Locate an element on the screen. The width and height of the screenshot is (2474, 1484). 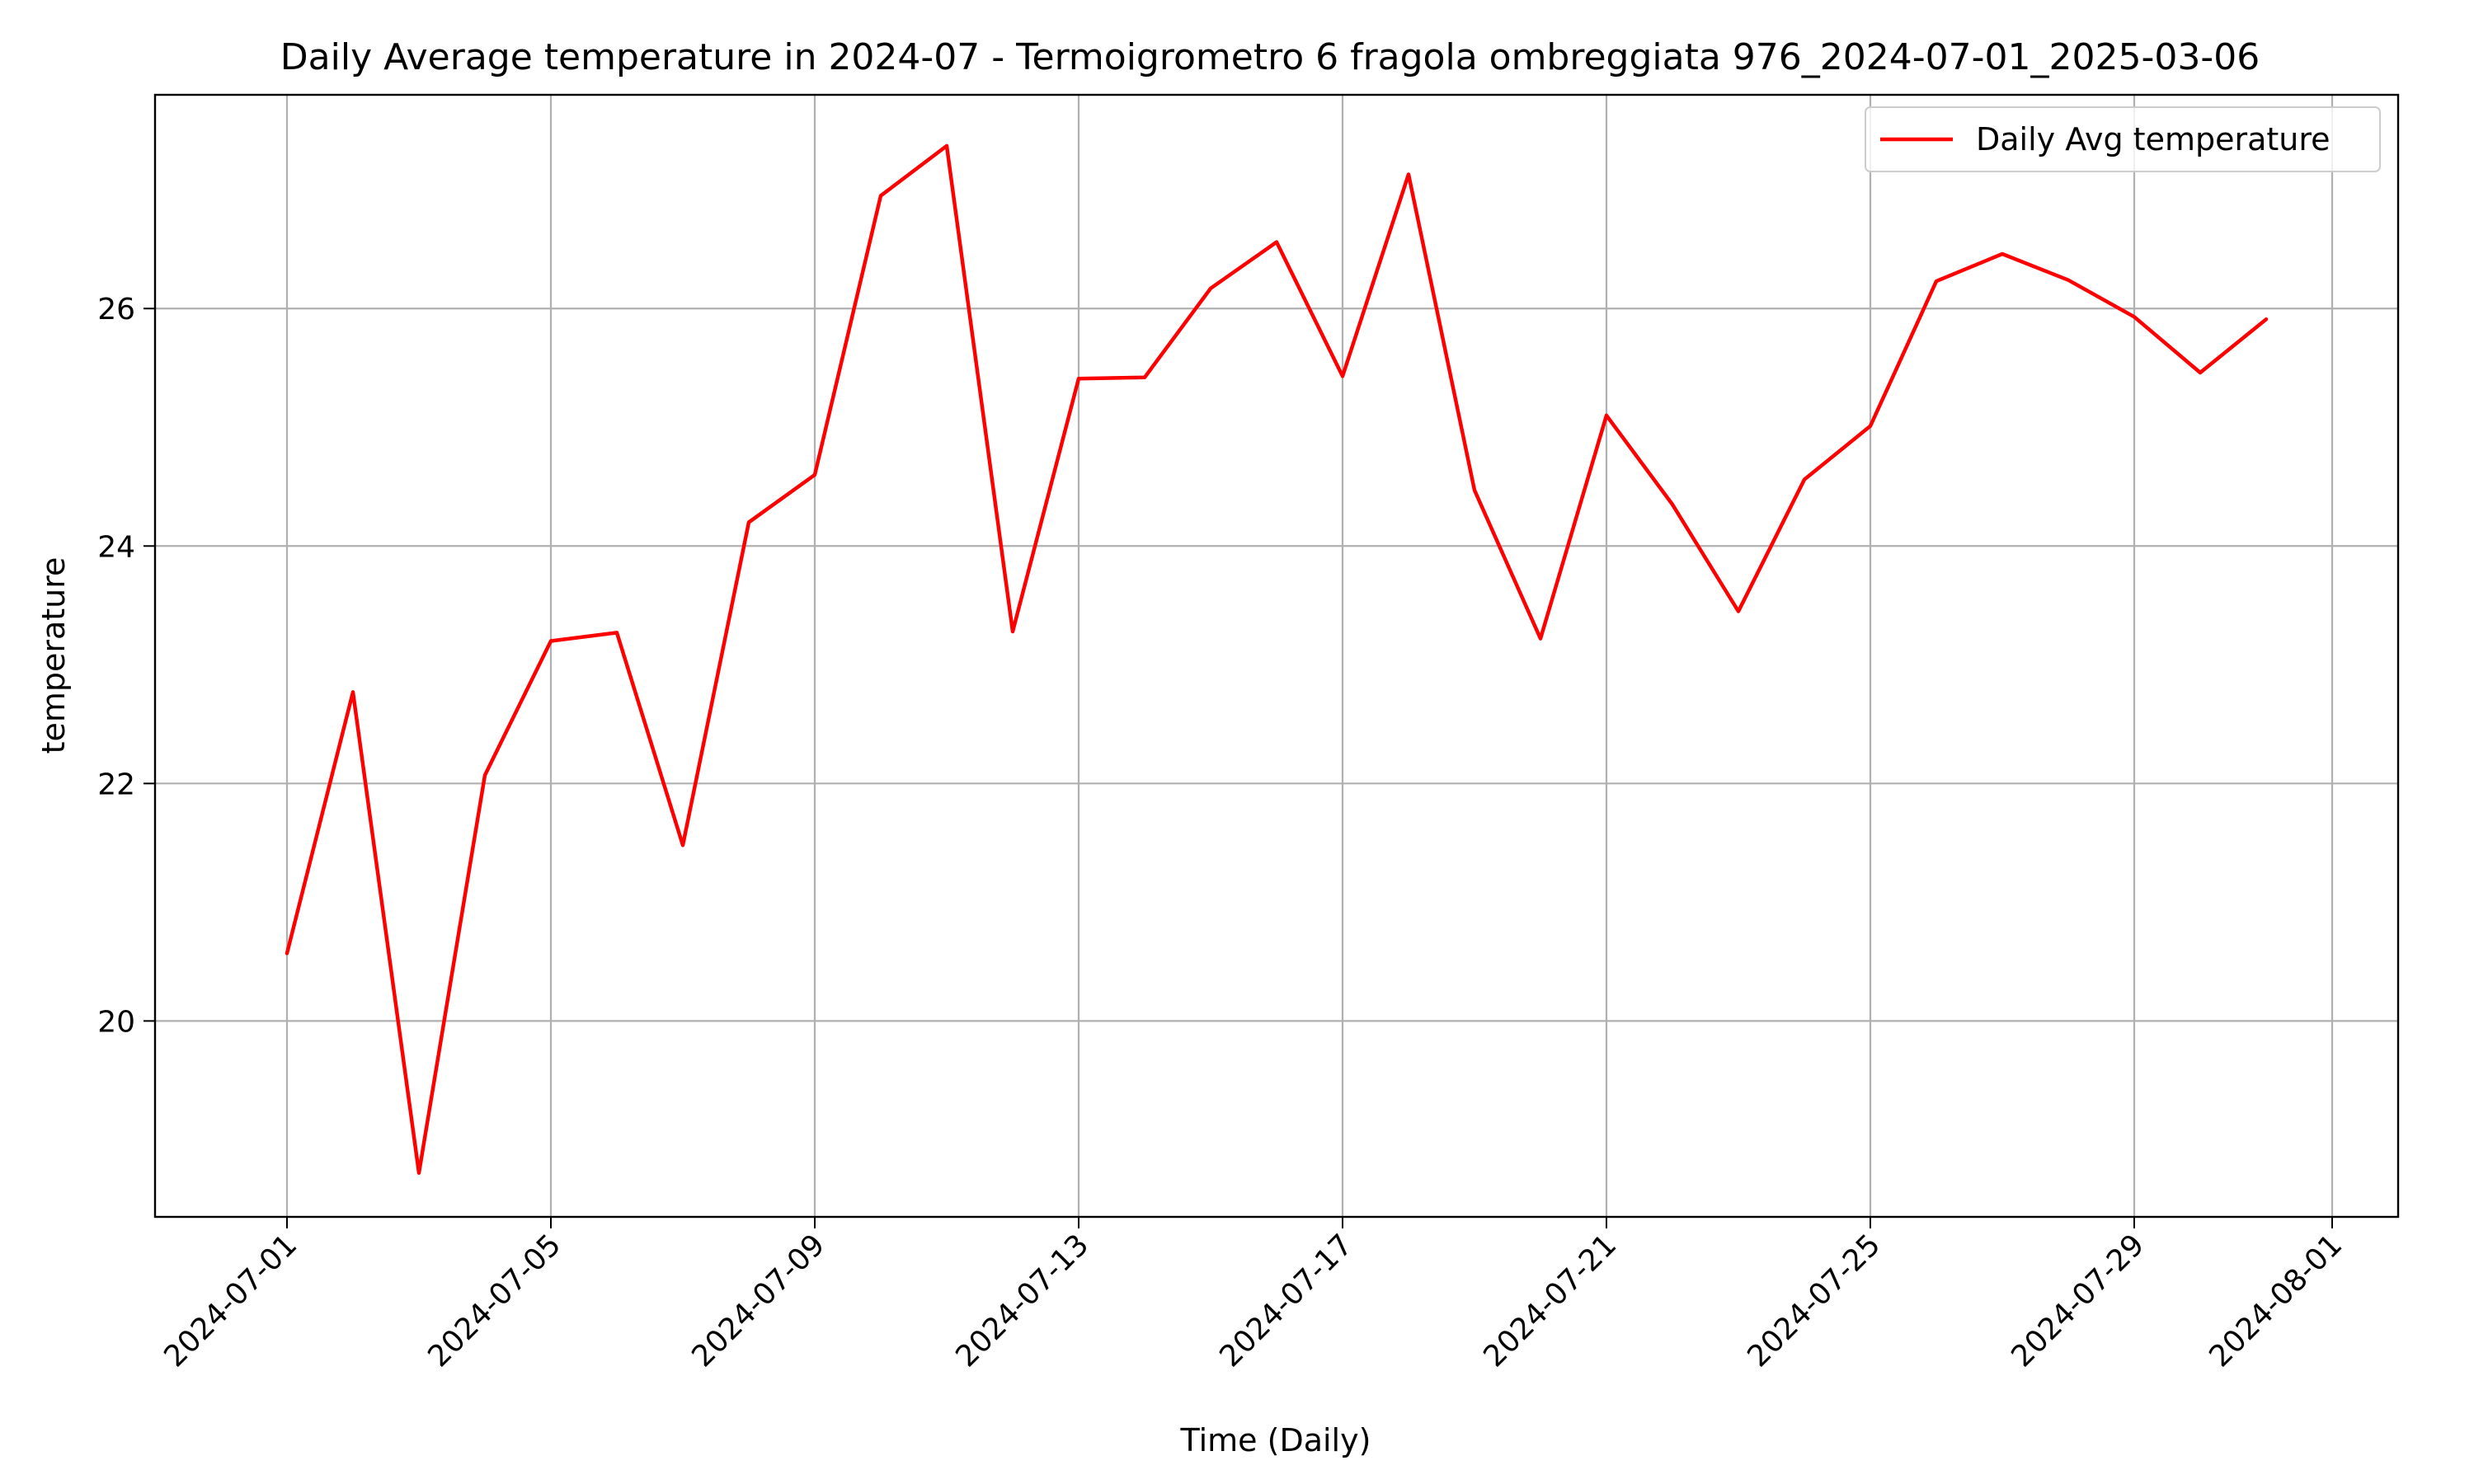
legend-label: Daily Avg temperature is located at coordinates (2153, 139).